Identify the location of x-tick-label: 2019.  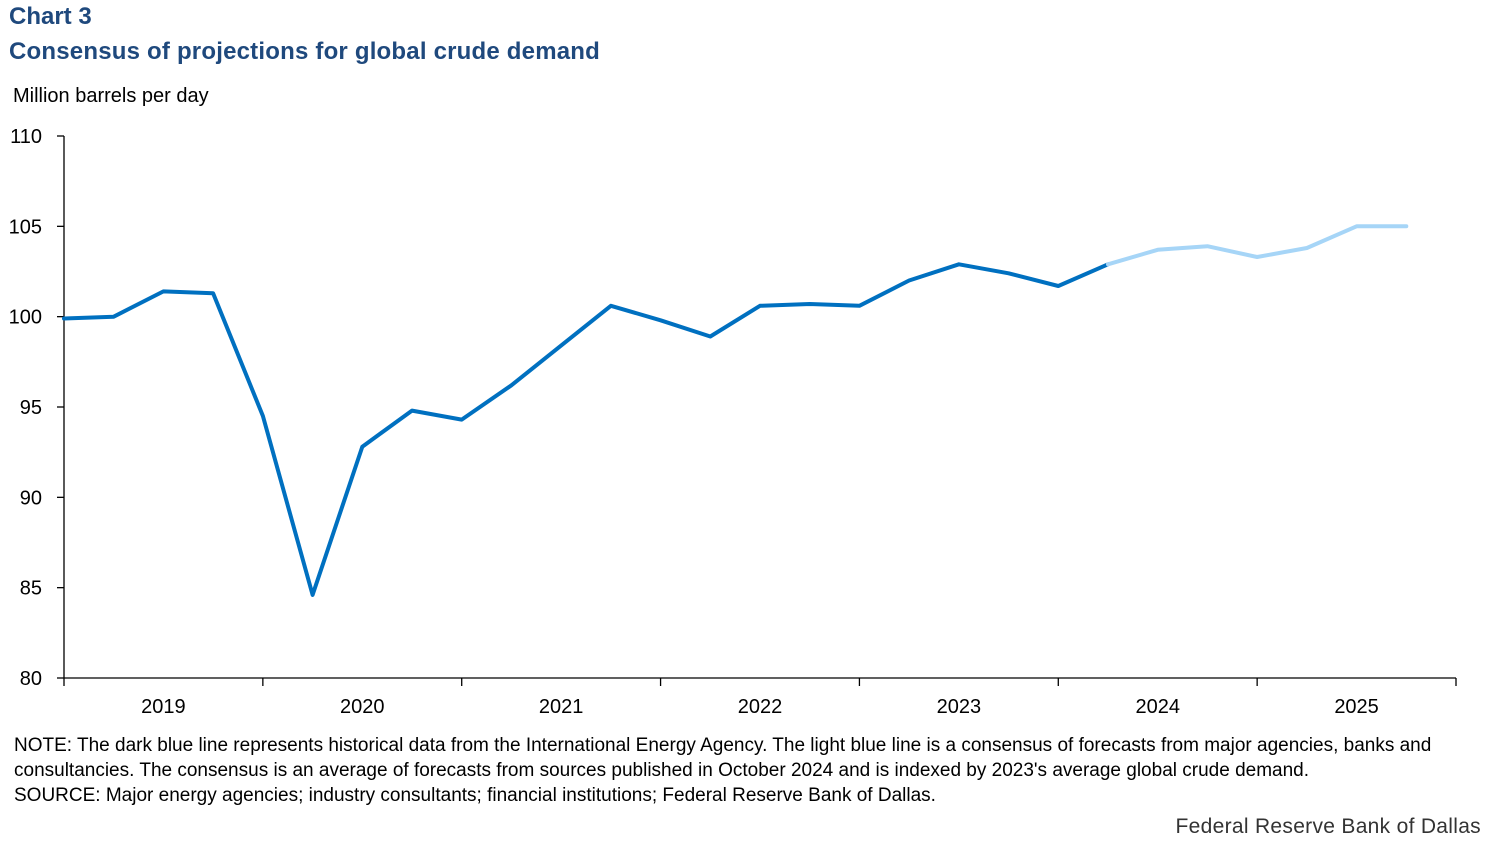
(163, 707).